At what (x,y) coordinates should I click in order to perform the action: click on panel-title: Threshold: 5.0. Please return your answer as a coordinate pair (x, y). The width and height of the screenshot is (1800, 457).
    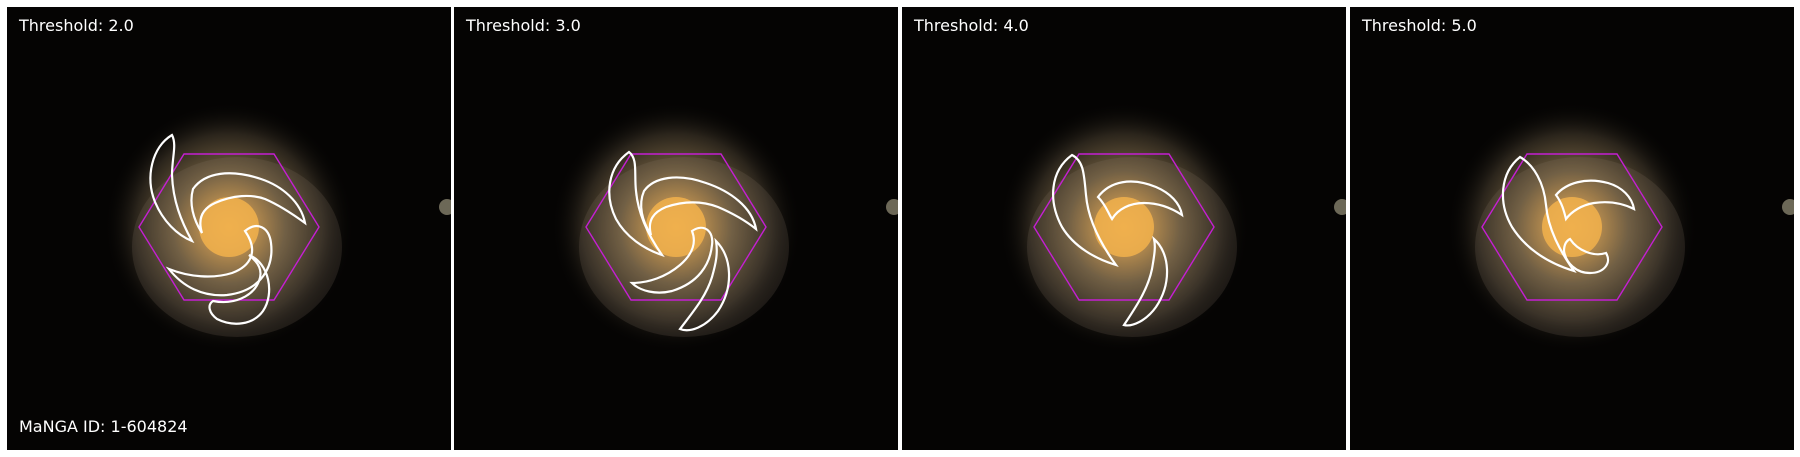
    Looking at the image, I should click on (1419, 25).